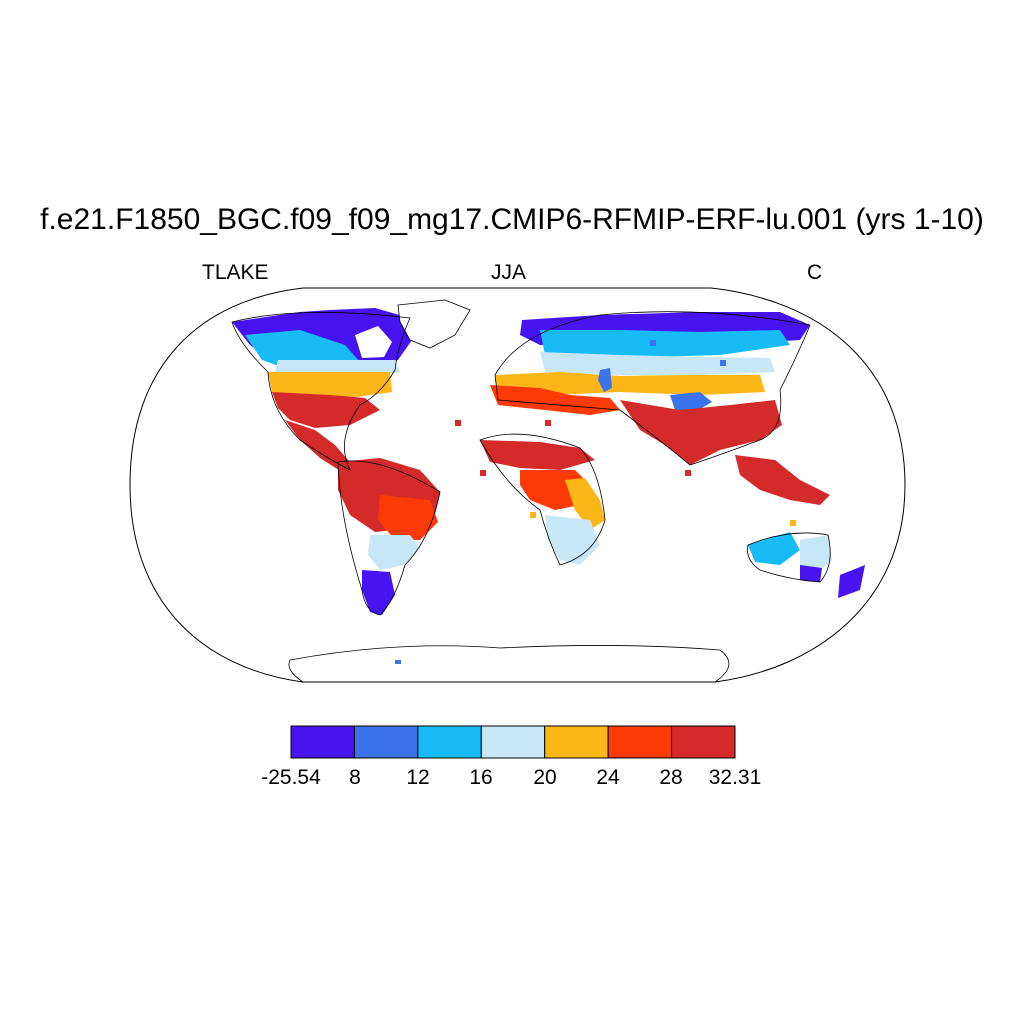 This screenshot has height=1024, width=1024. I want to click on colorbar-tick-label: 24, so click(608, 777).